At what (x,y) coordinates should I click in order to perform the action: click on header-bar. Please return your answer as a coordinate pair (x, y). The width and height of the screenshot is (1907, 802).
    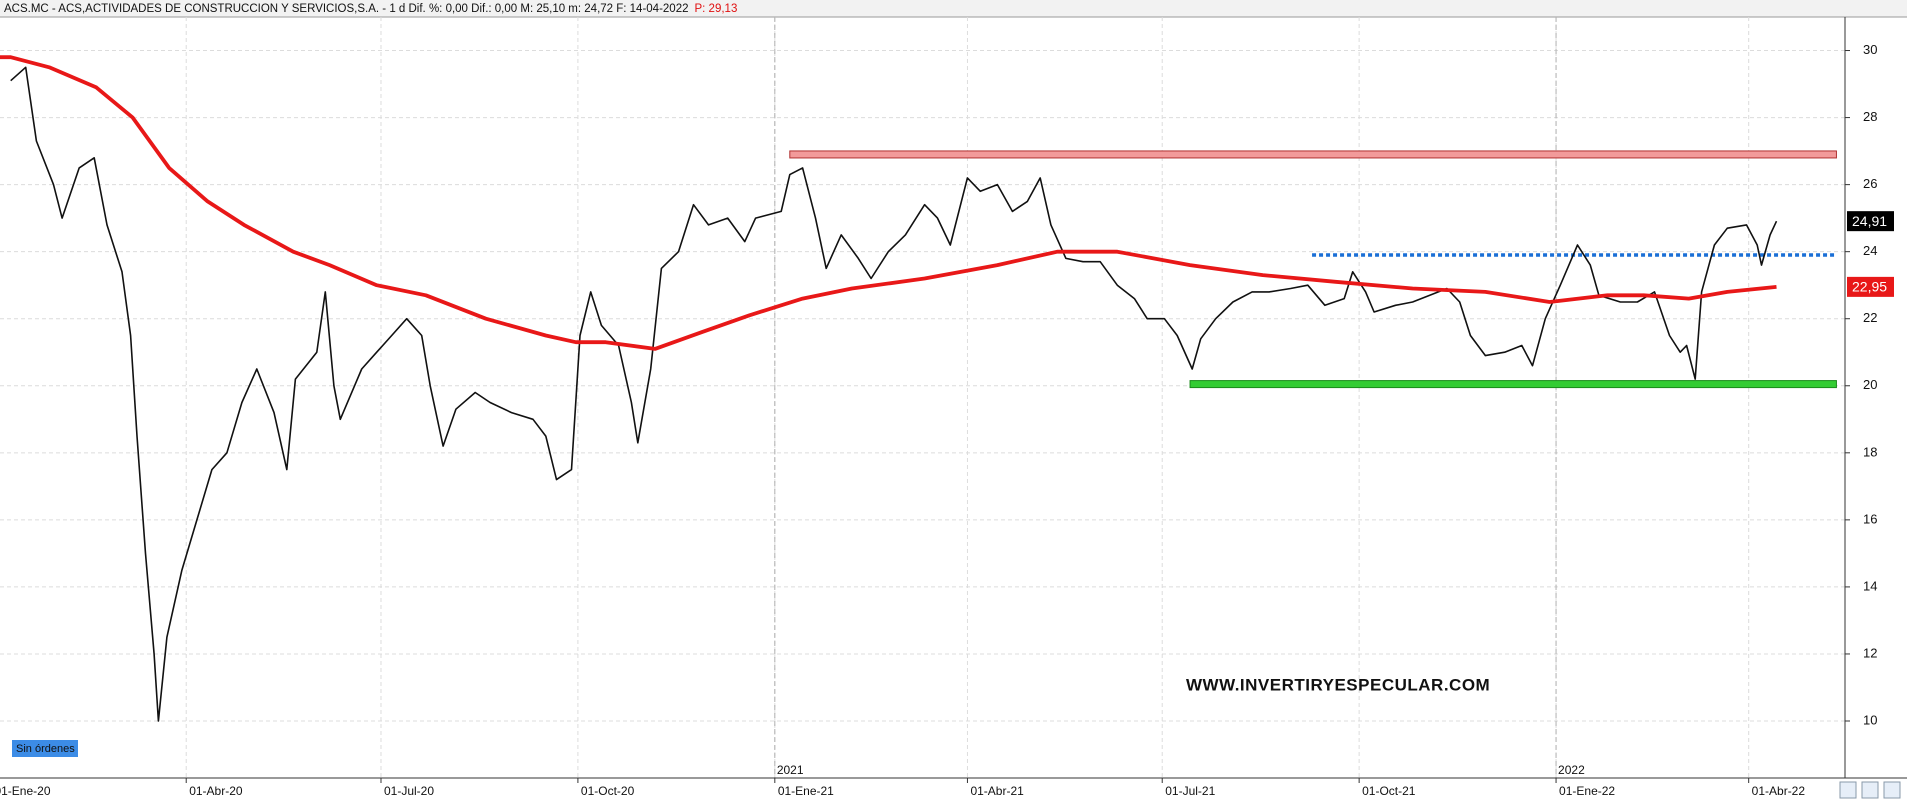
    Looking at the image, I should click on (953, 8).